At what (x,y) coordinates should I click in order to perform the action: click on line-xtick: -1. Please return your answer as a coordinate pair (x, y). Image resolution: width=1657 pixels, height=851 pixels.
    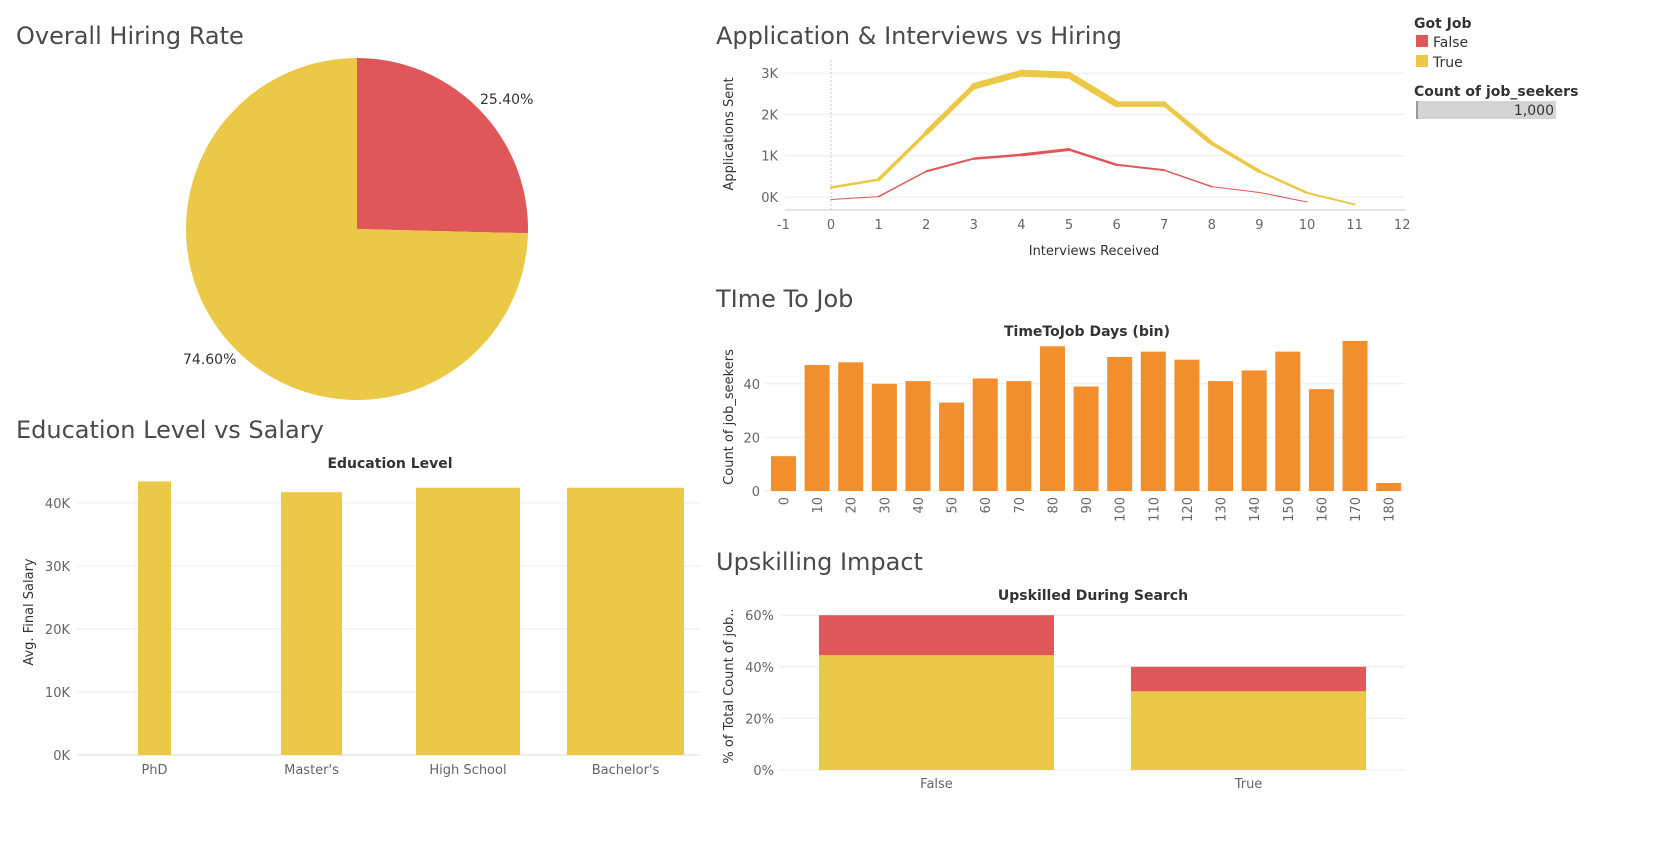
    Looking at the image, I should click on (783, 225).